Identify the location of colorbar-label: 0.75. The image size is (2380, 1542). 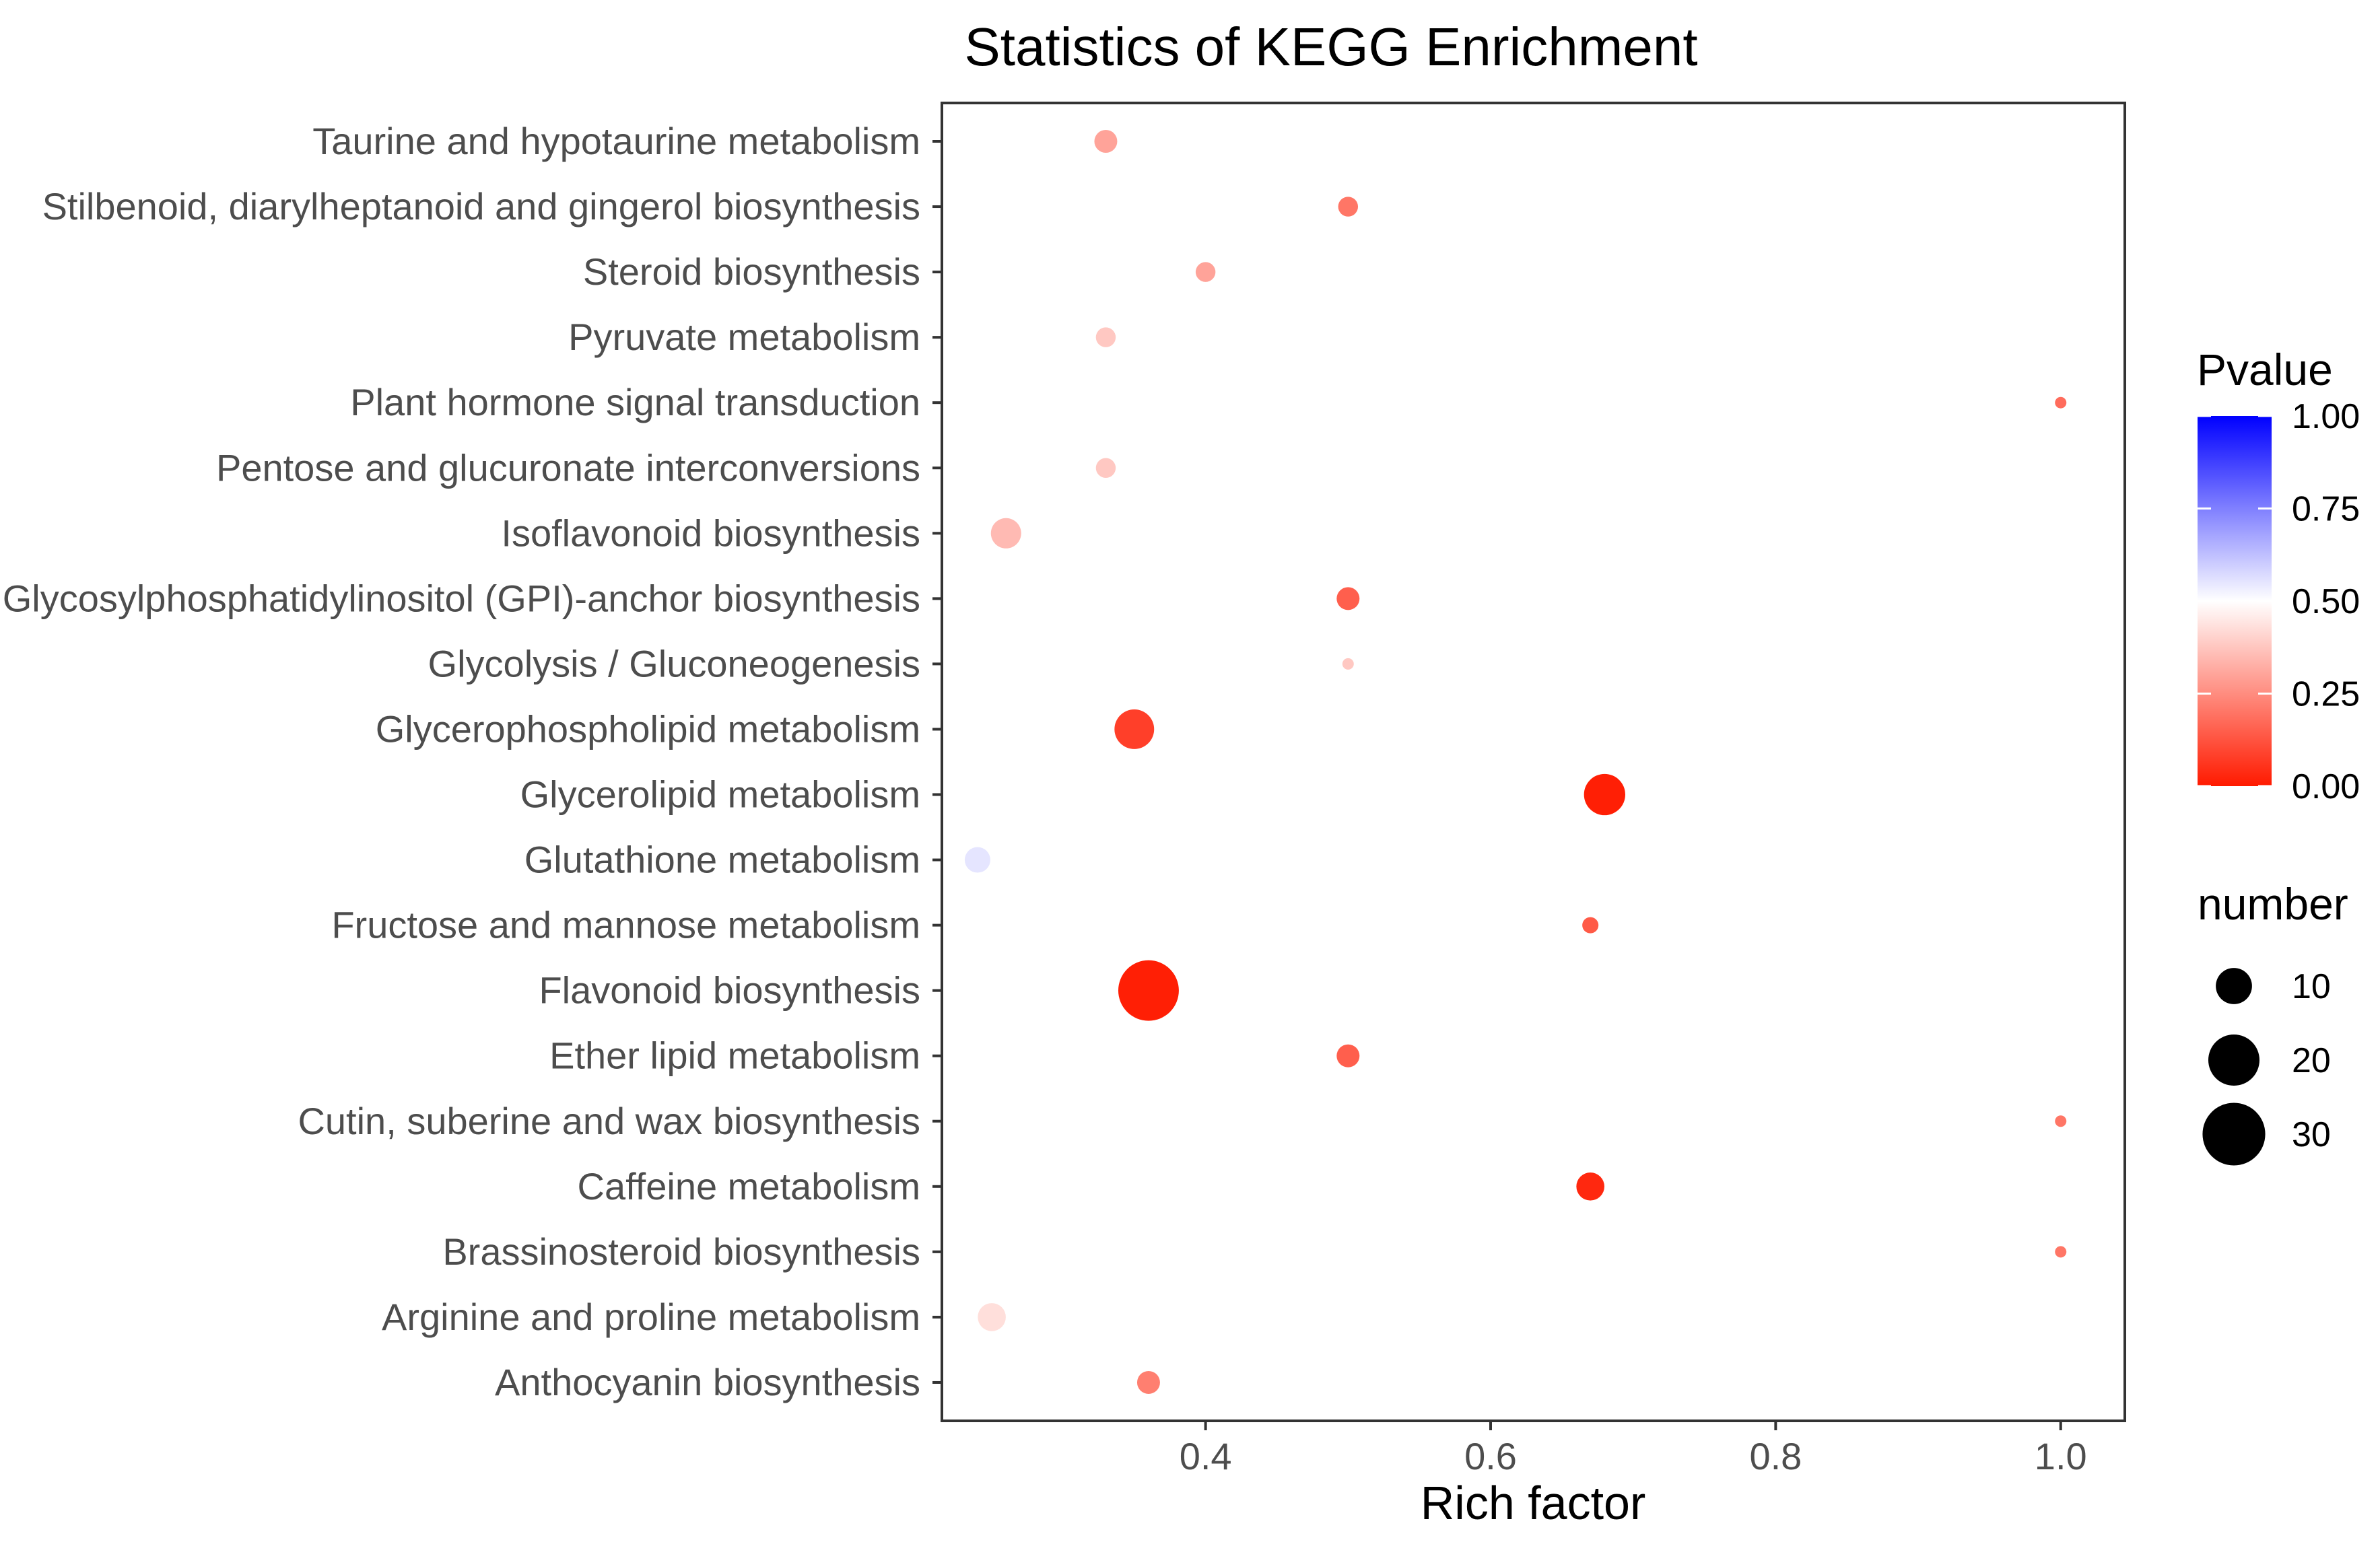
(2326, 510).